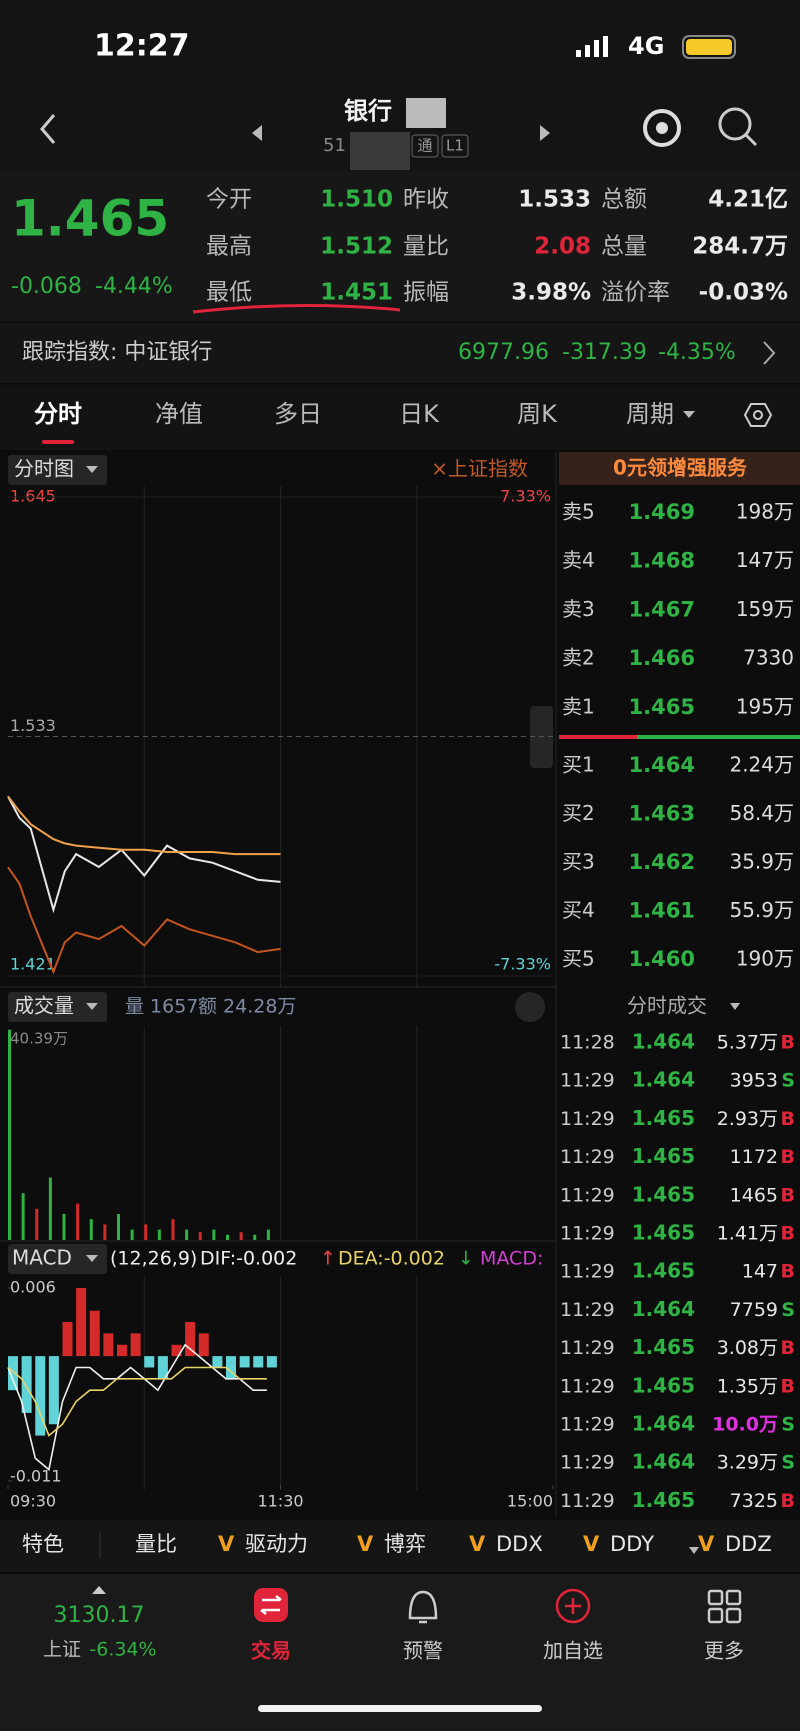 The width and height of the screenshot is (800, 1731). I want to click on book-label: 卖2, so click(578, 658).